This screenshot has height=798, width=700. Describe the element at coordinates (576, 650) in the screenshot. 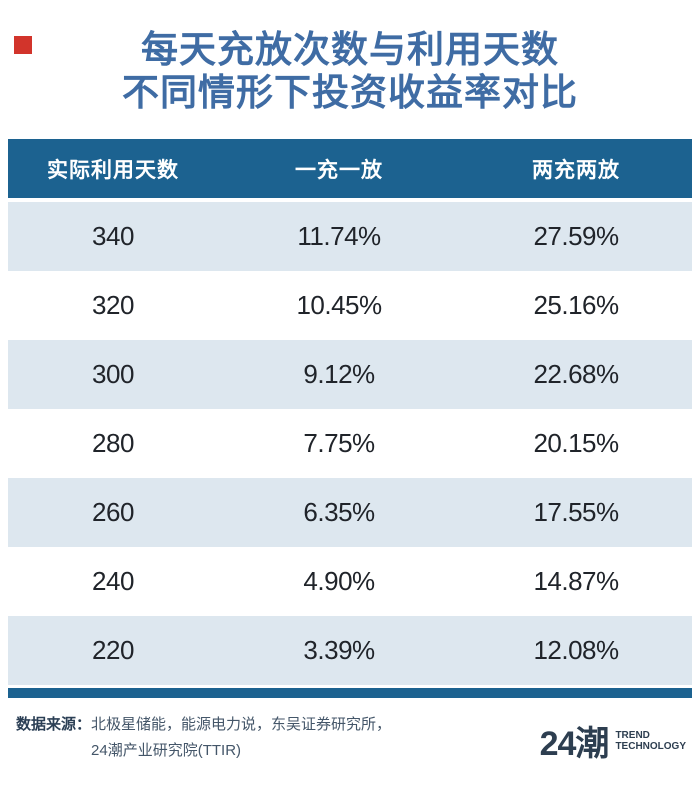

I see `table-cell: 12.08%` at that location.